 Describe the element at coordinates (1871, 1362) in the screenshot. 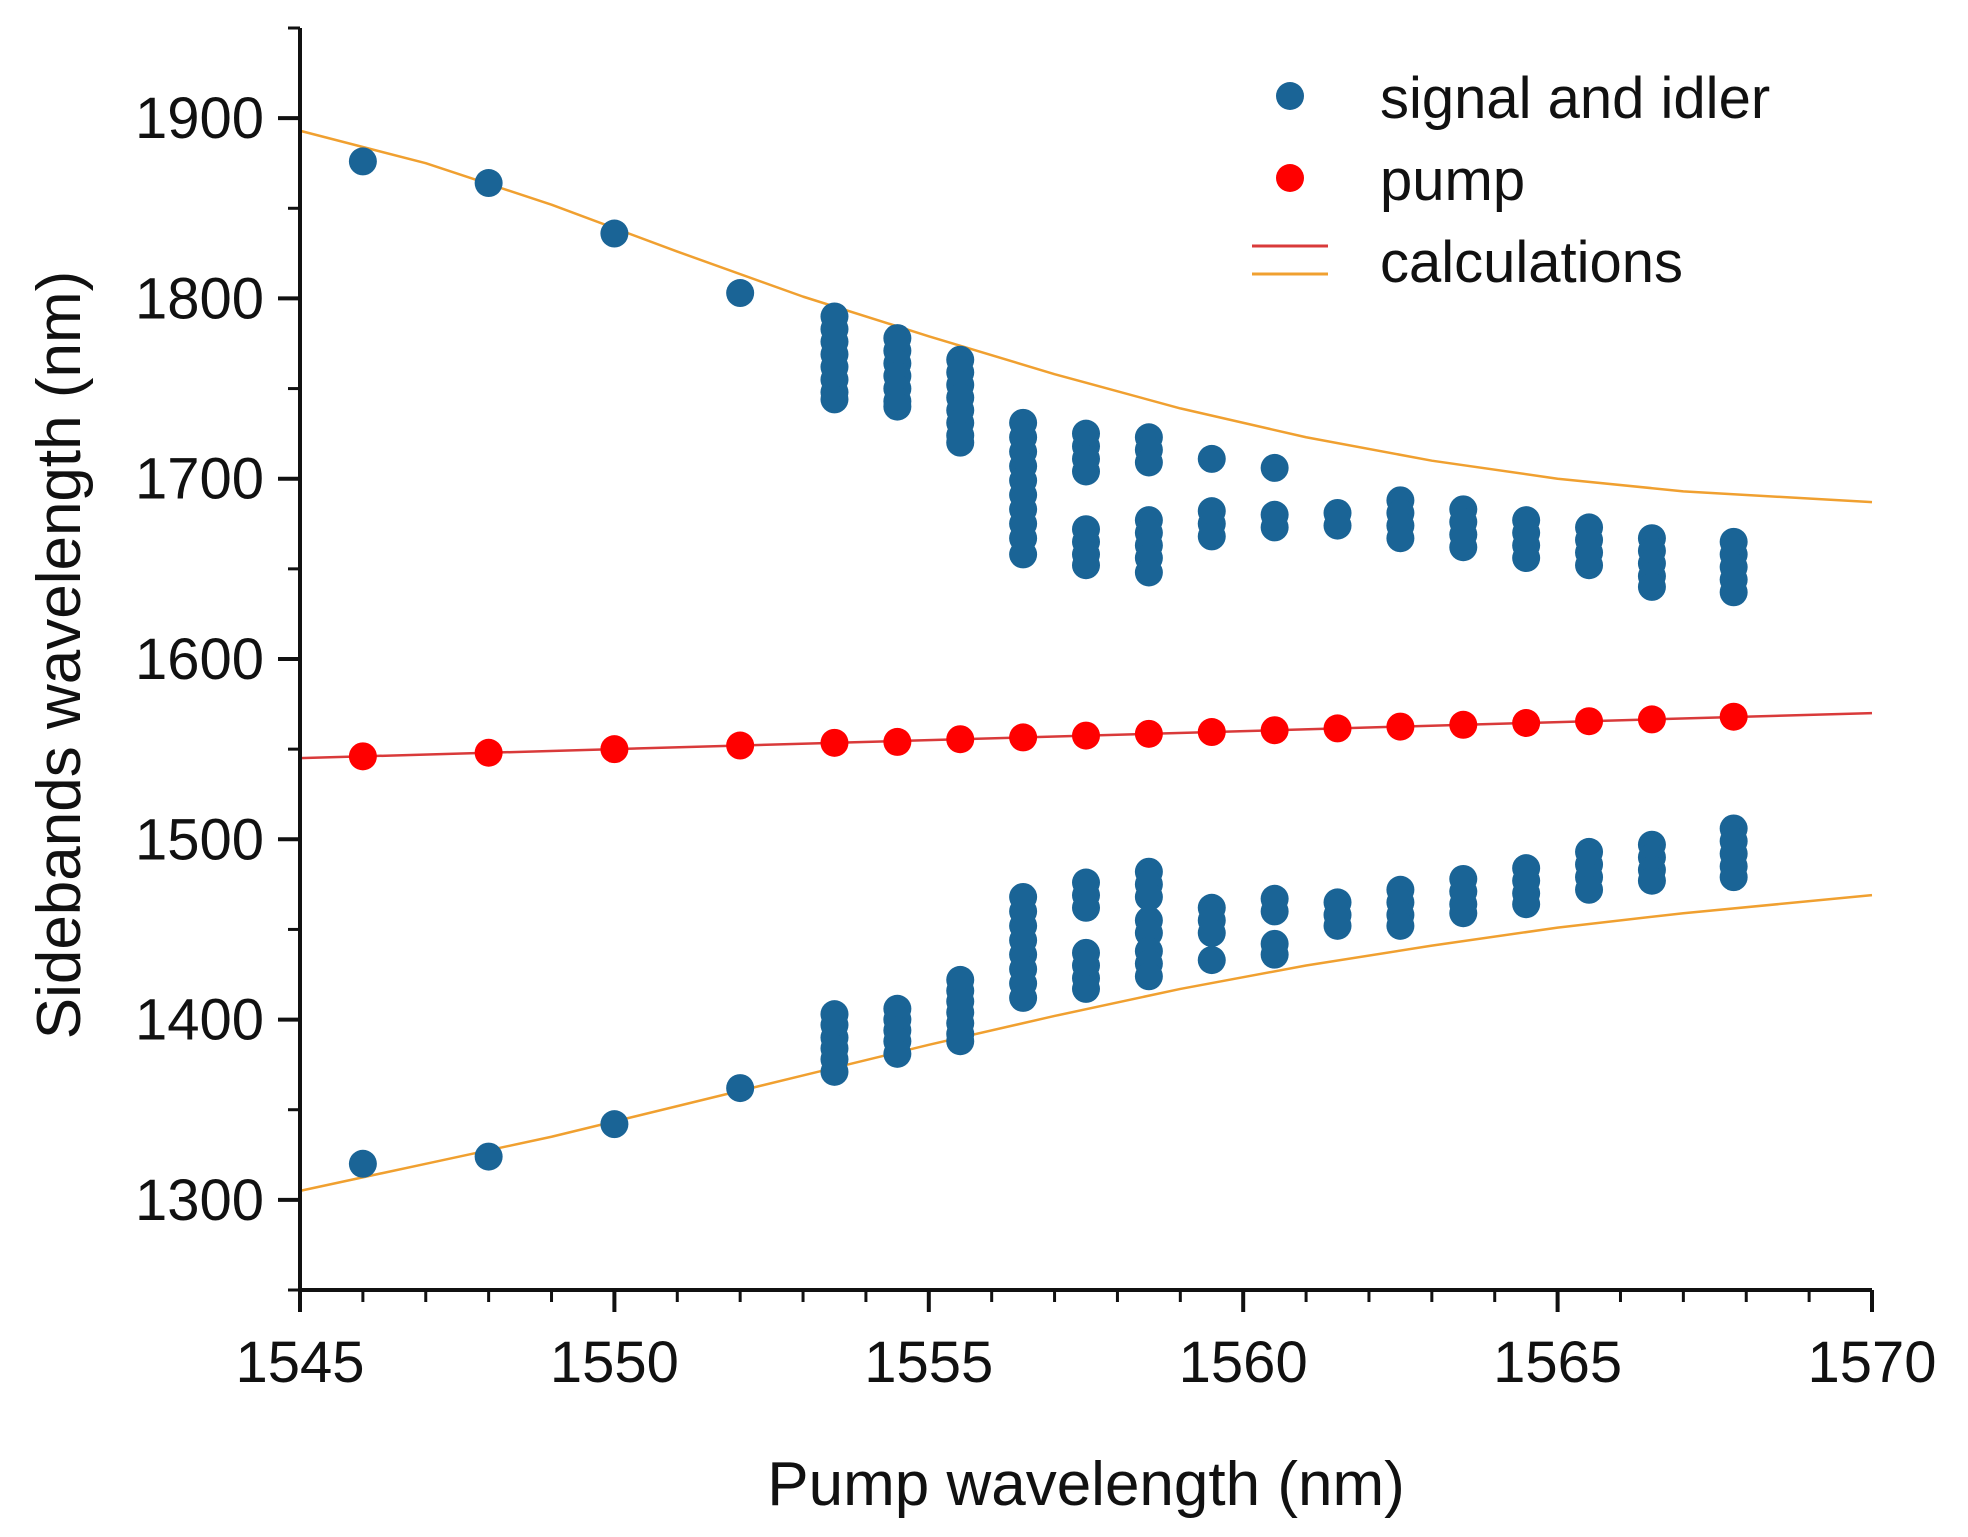

I see `x-tick-label: 1570` at that location.